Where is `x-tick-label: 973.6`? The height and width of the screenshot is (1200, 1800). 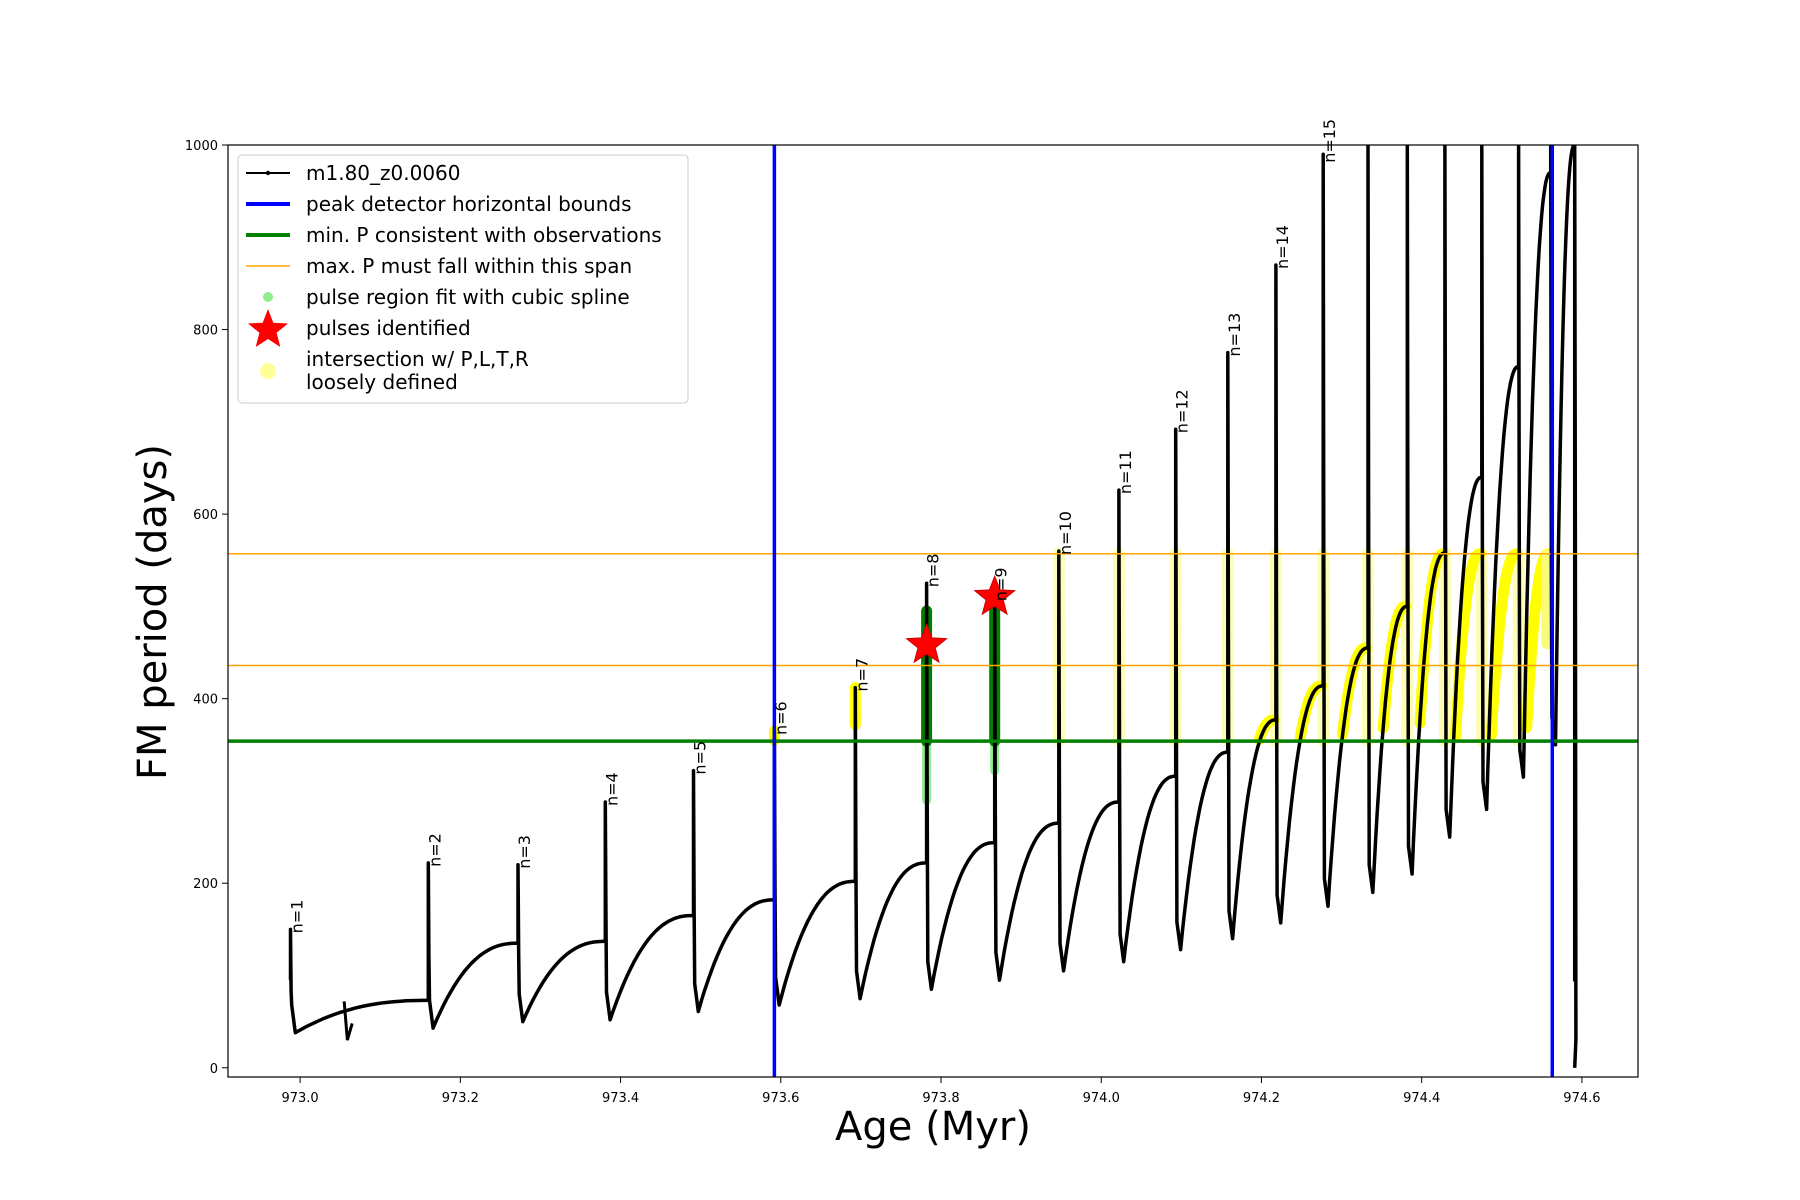
x-tick-label: 973.6 is located at coordinates (780, 1098).